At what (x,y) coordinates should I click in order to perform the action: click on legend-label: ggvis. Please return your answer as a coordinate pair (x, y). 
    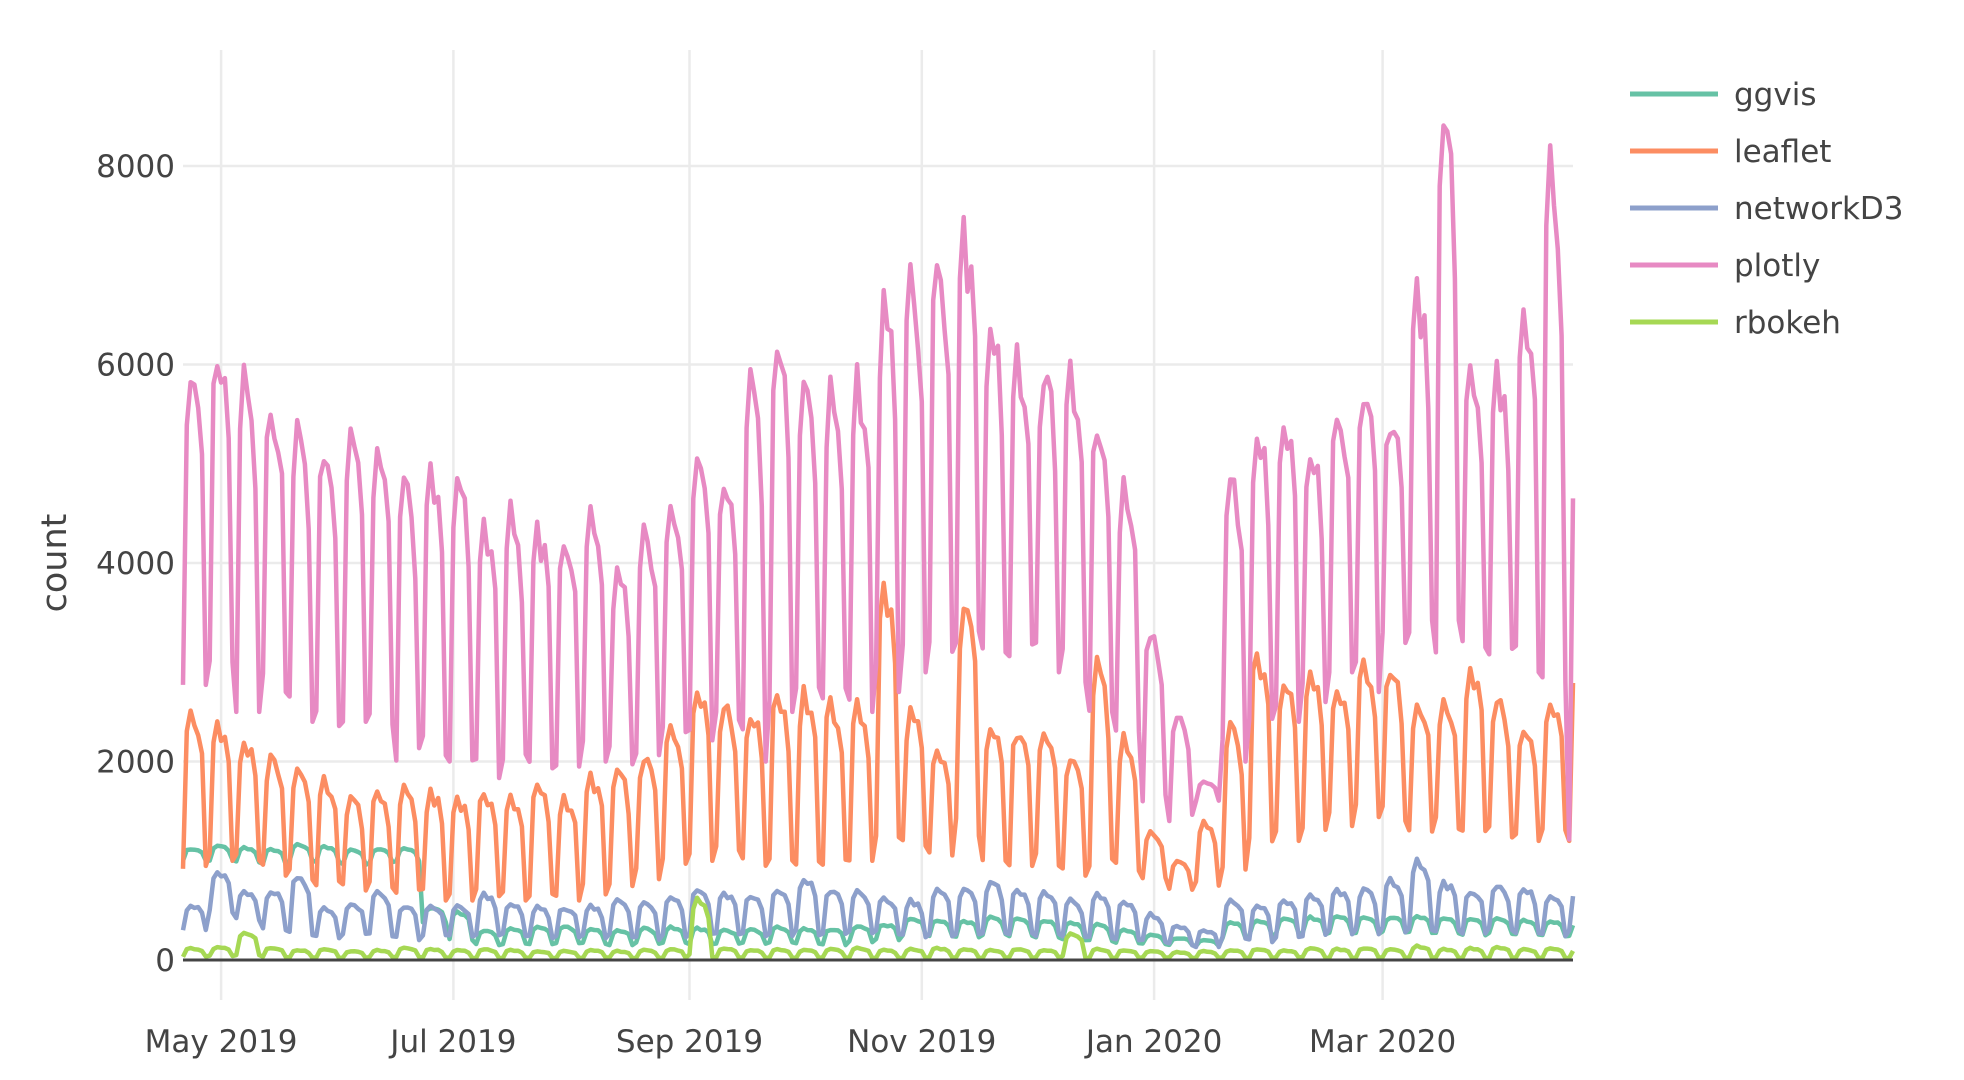
    Looking at the image, I should click on (1775, 95).